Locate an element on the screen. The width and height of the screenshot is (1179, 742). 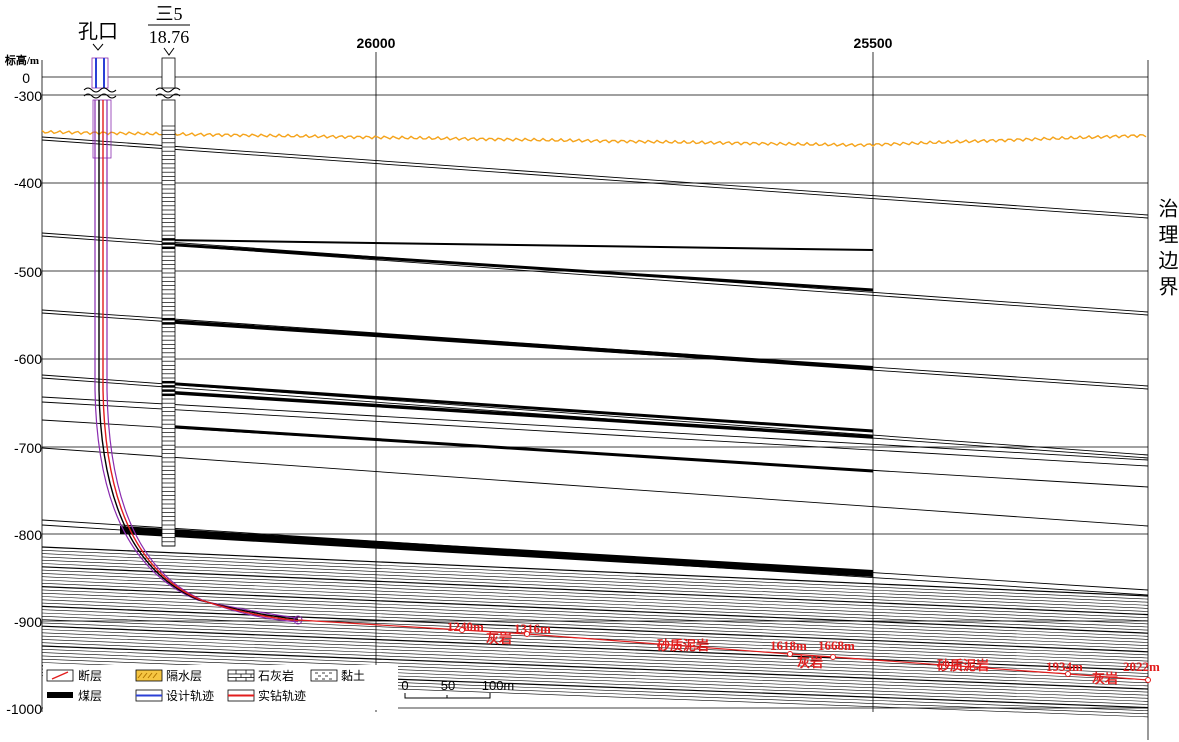
actual-trajectory-line is located at coordinates (200, 361).